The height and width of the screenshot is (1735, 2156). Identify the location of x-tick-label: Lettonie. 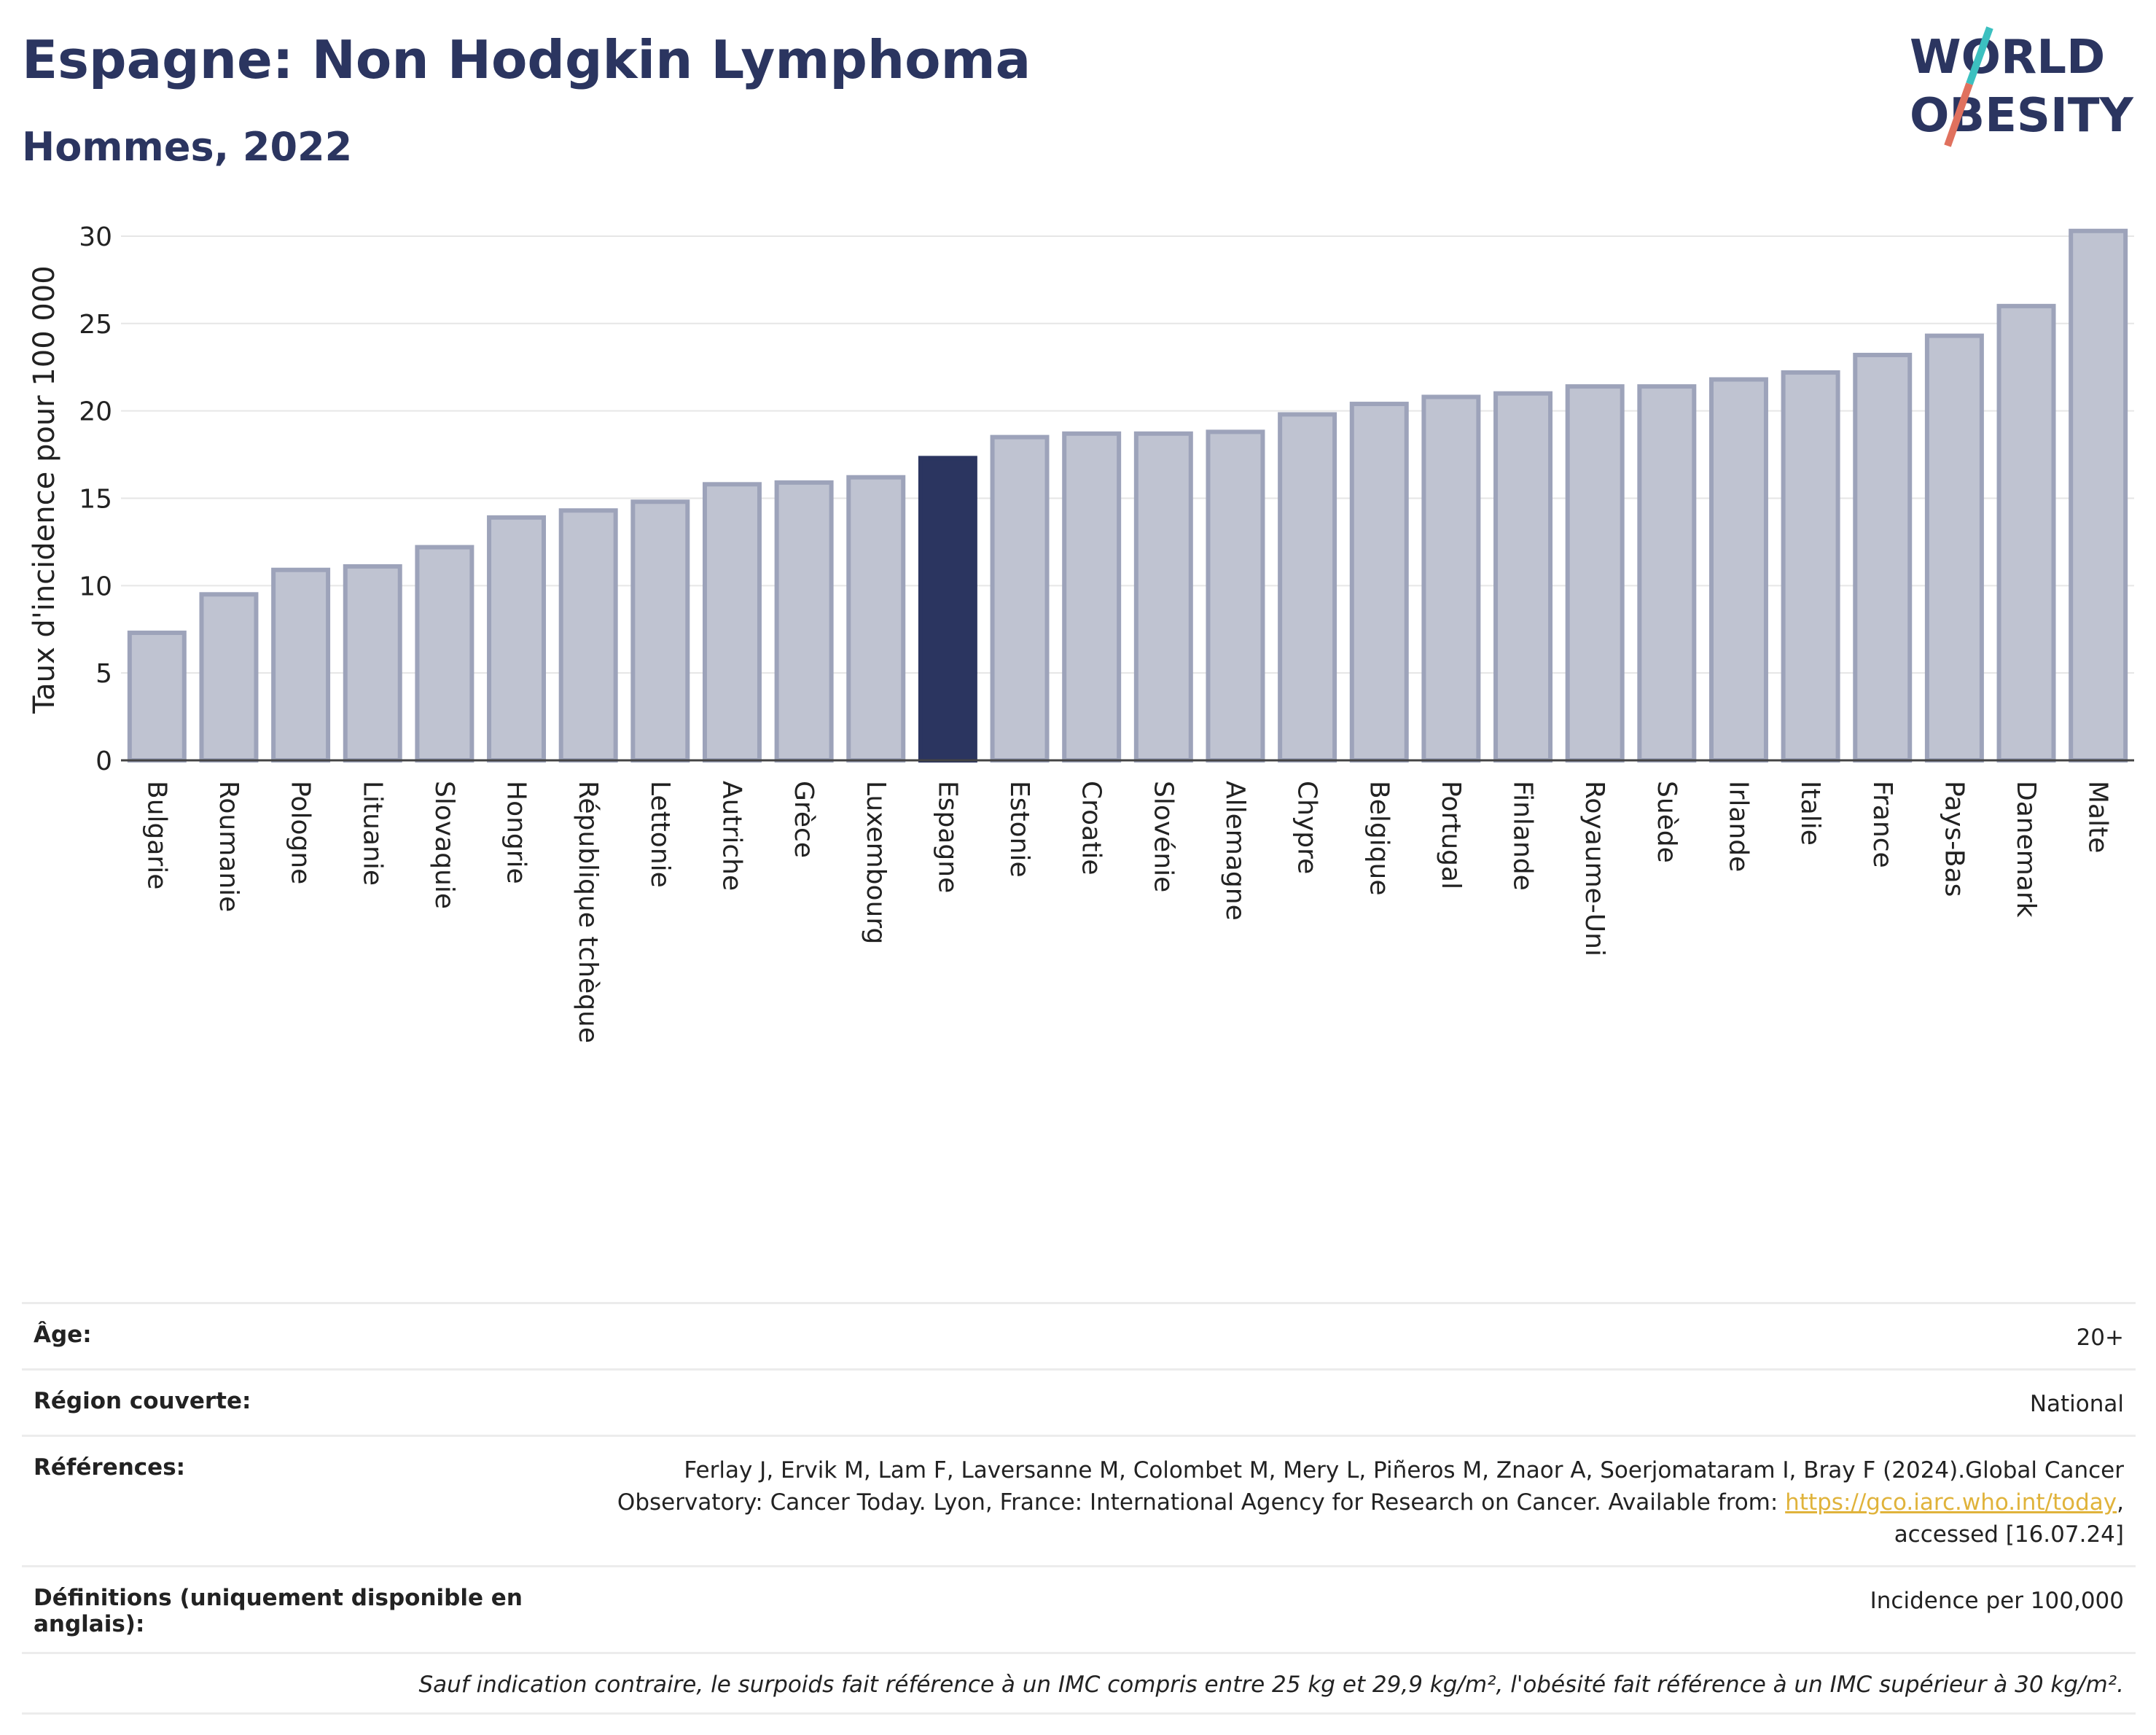
(660, 834).